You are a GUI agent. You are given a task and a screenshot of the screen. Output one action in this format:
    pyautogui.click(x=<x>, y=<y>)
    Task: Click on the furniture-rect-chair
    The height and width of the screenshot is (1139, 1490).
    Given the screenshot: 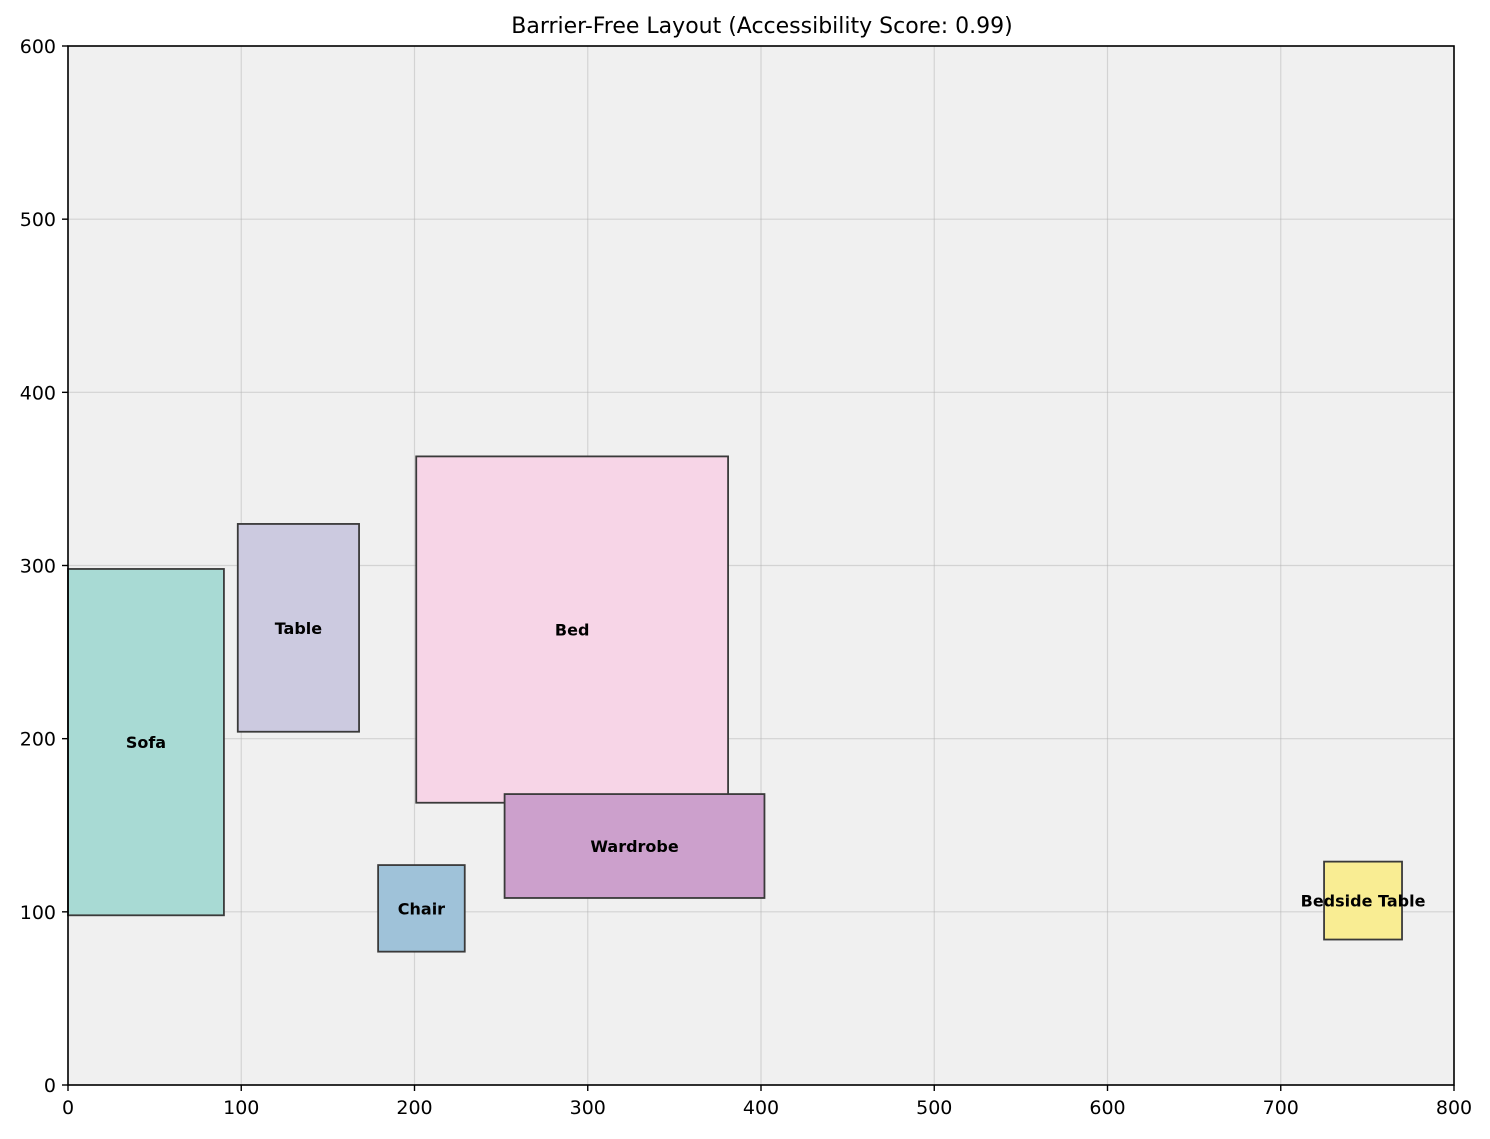 What is the action you would take?
    pyautogui.click(x=421, y=908)
    